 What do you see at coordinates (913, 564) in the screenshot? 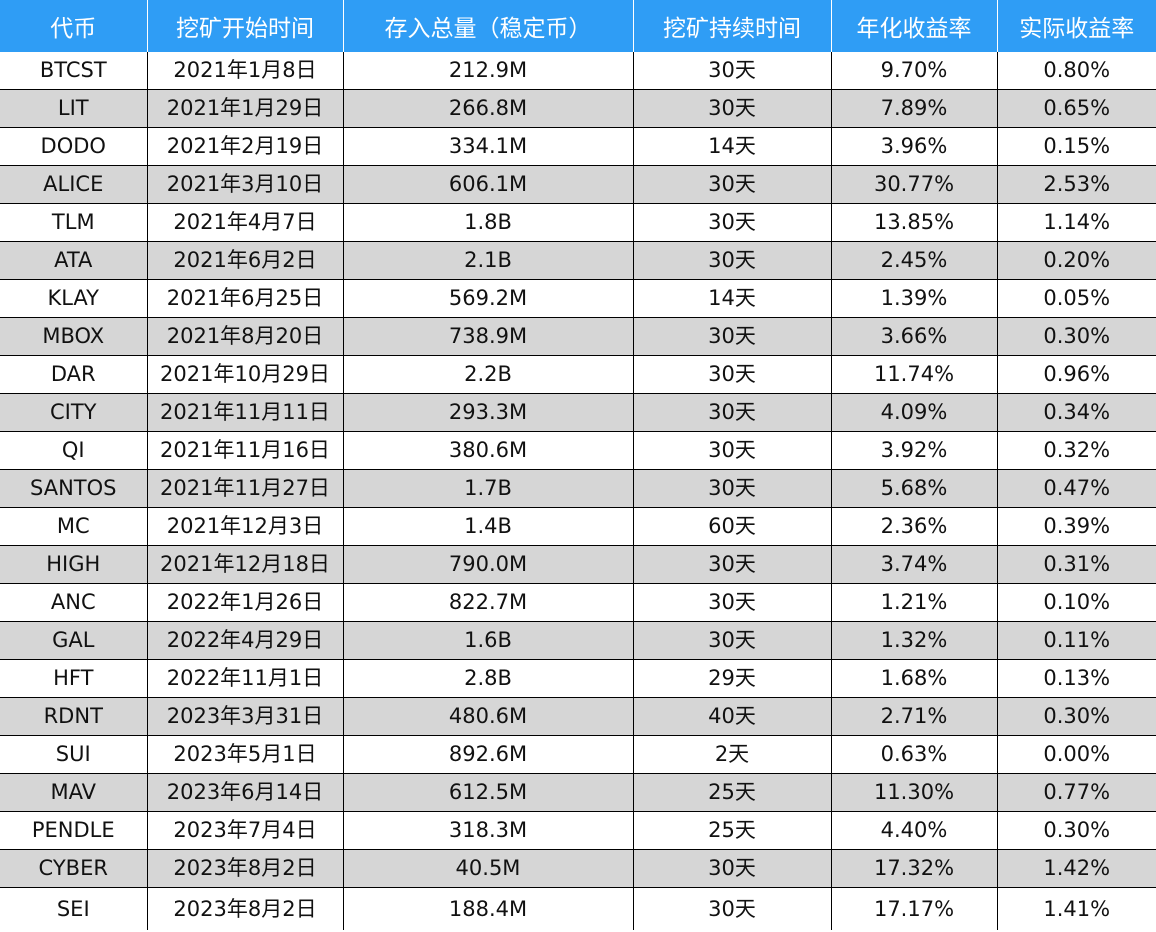
I see `cell-annual-yield: 3.74%` at bounding box center [913, 564].